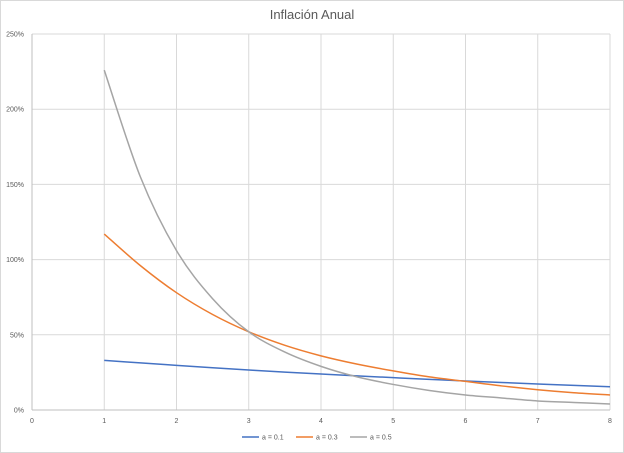  Describe the element at coordinates (321, 421) in the screenshot. I see `x-tick-label: 4` at that location.